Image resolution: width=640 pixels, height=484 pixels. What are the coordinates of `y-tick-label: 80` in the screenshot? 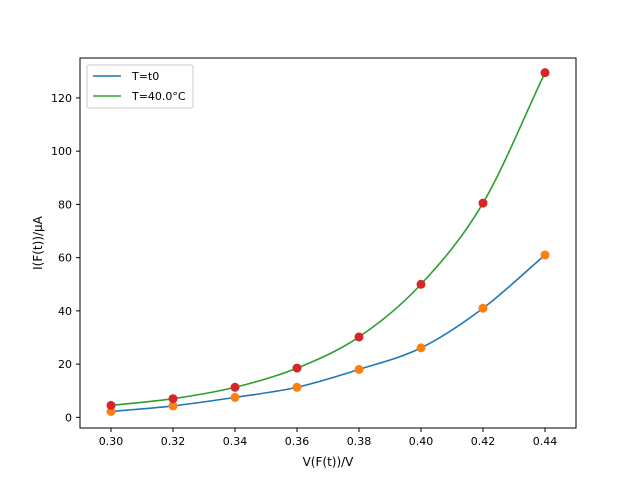 It's located at (65, 204).